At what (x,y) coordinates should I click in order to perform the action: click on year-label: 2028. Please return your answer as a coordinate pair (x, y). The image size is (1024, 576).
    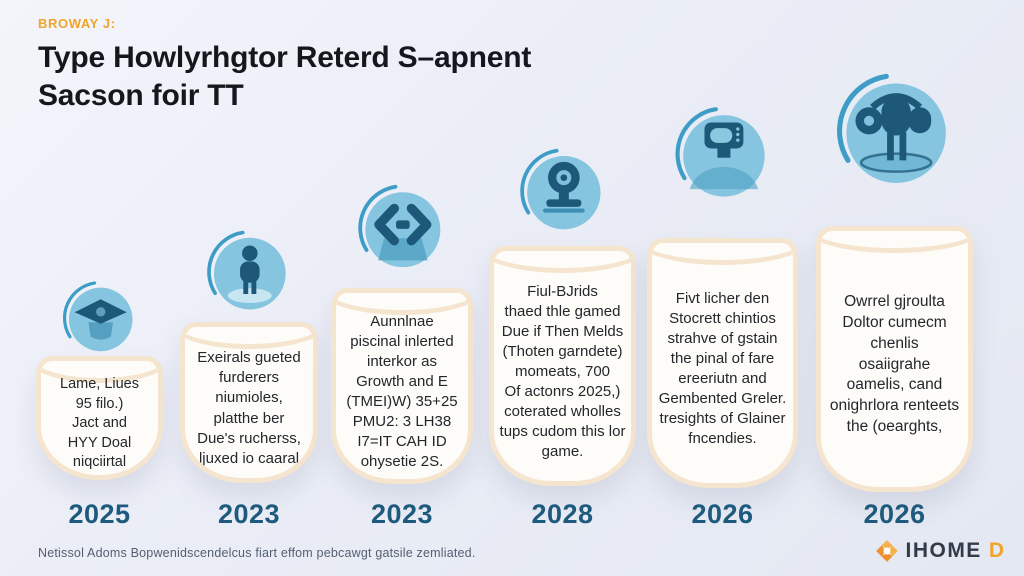
    Looking at the image, I should click on (562, 514).